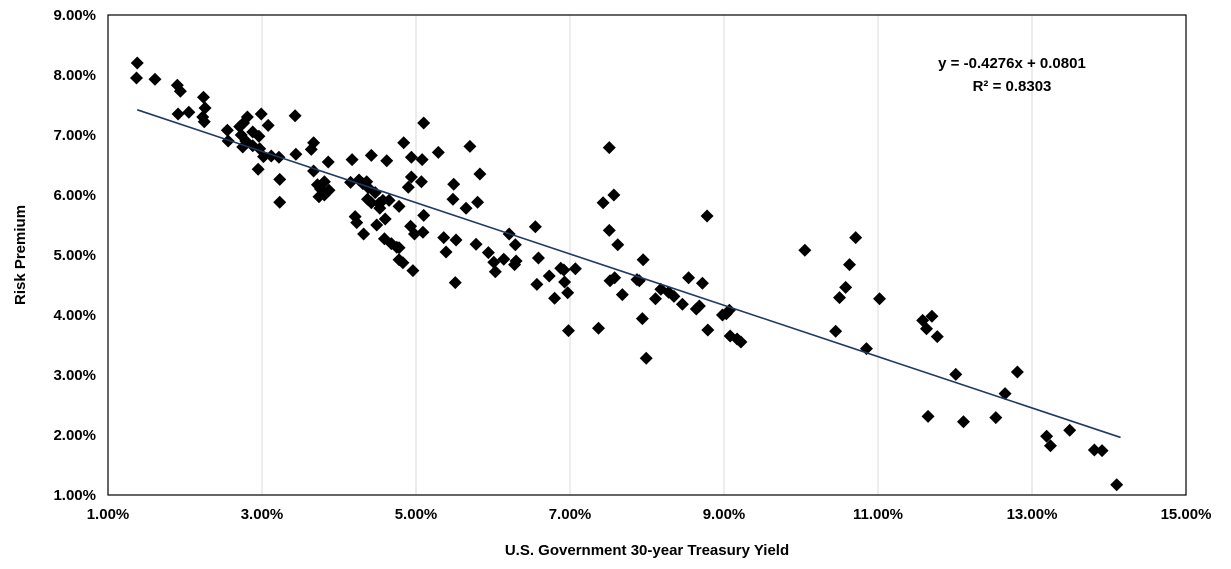 Image resolution: width=1231 pixels, height=569 pixels. What do you see at coordinates (74, 375) in the screenshot?
I see `y-tick-label: 3.00%` at bounding box center [74, 375].